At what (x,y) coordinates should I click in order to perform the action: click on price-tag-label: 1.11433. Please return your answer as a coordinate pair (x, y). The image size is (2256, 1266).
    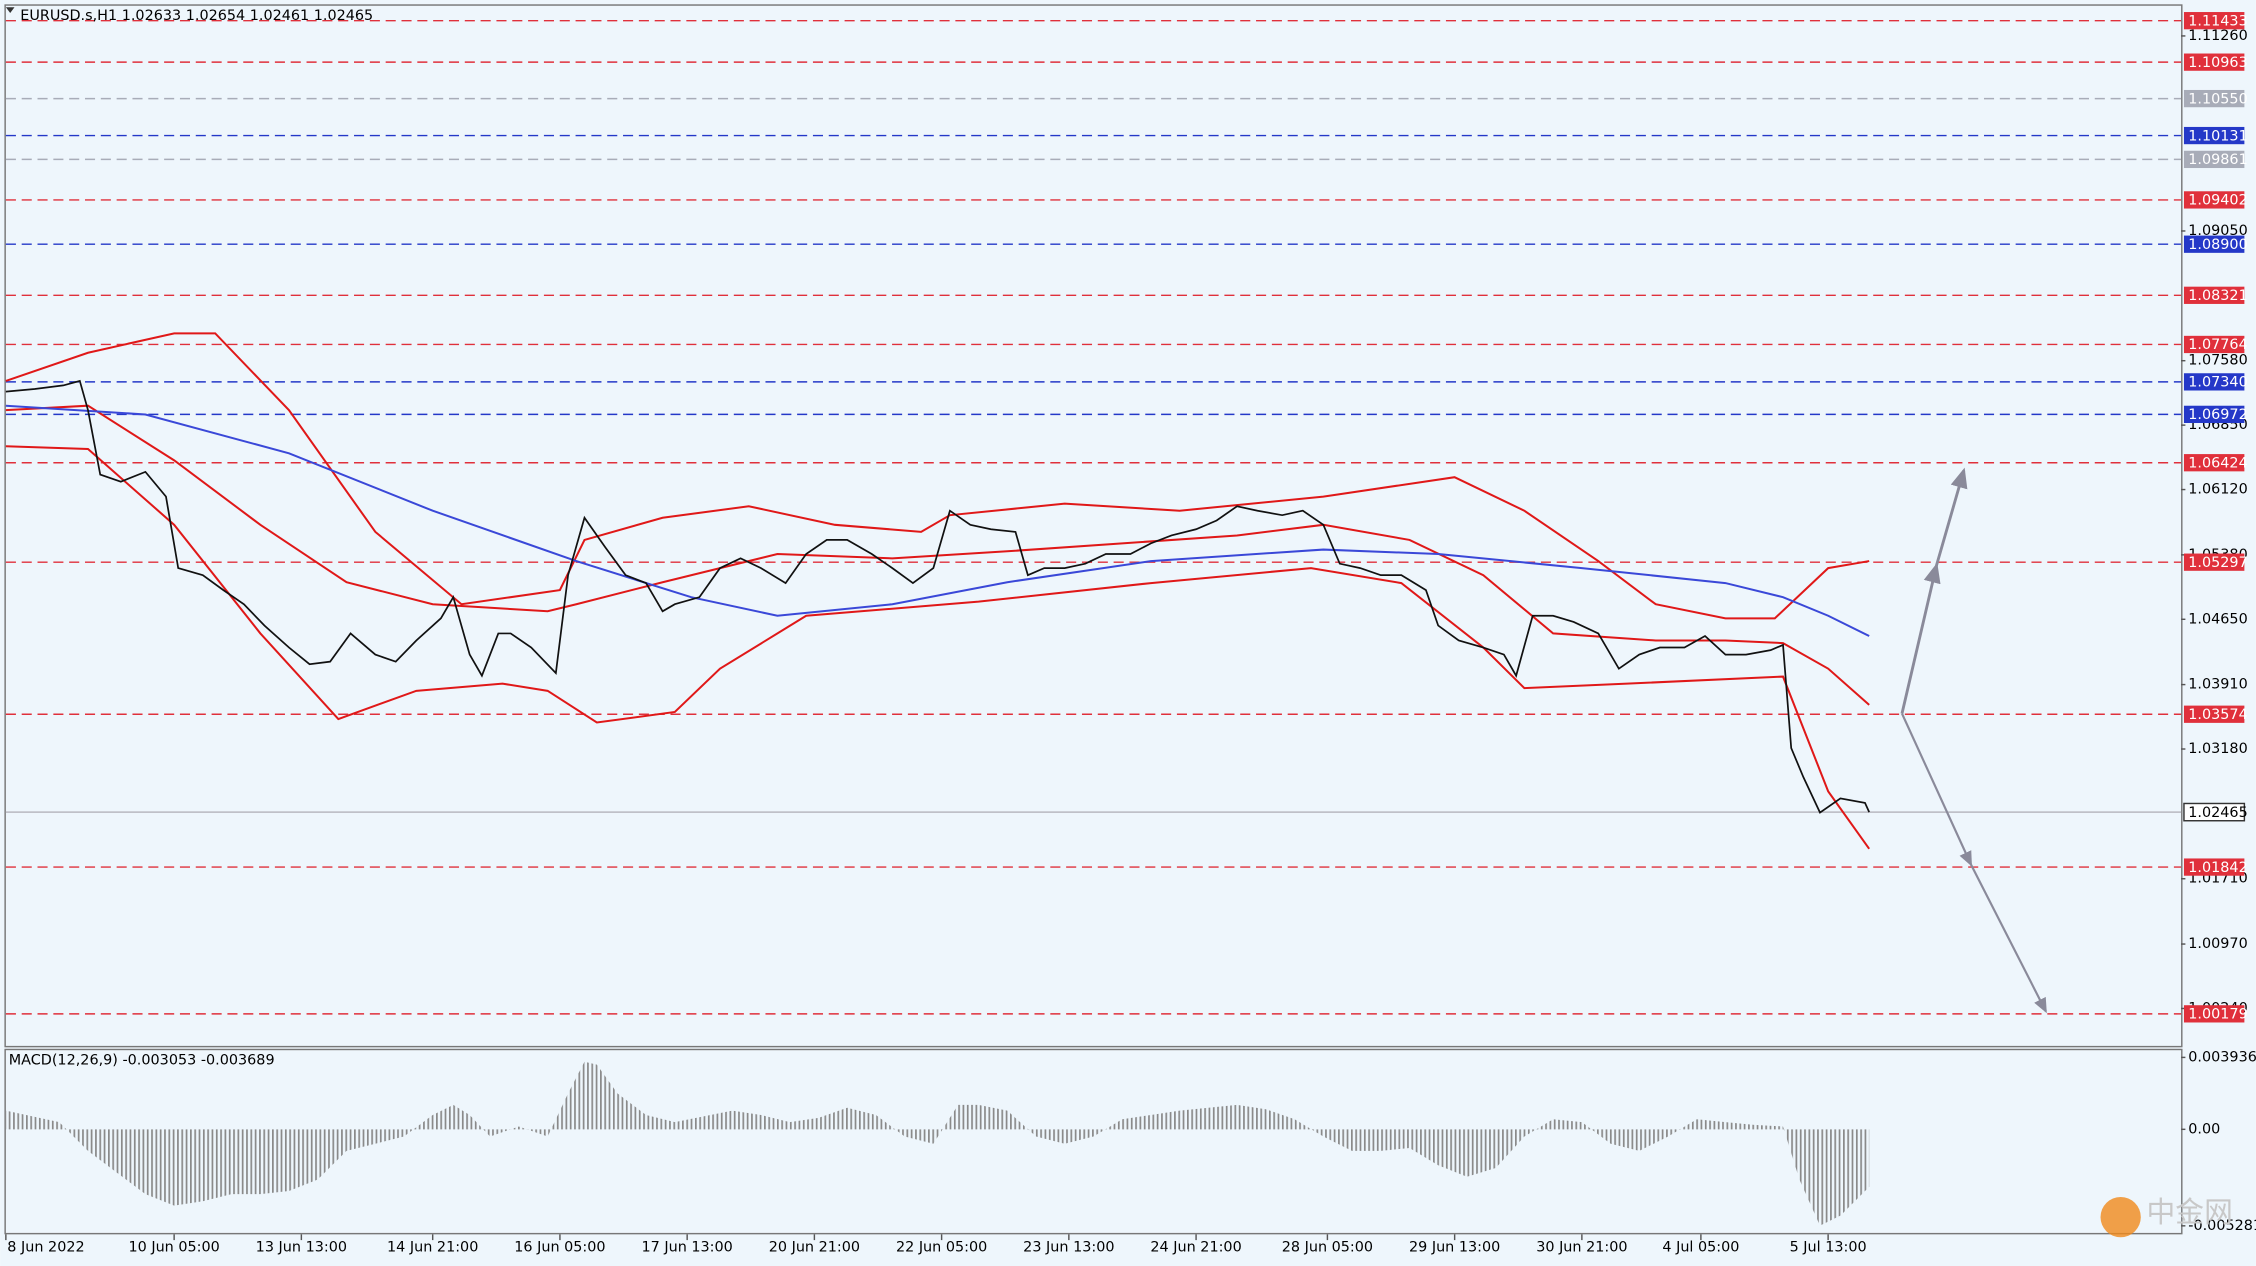
    Looking at the image, I should click on (2217, 21).